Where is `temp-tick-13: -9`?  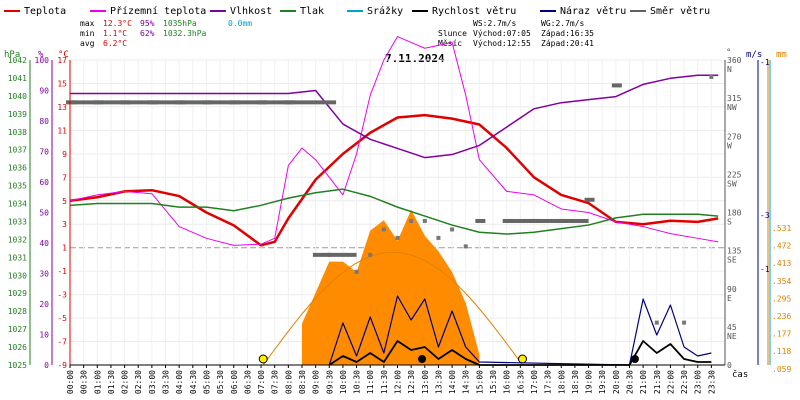
temp-tick-13: -9 is located at coordinates (62, 365).